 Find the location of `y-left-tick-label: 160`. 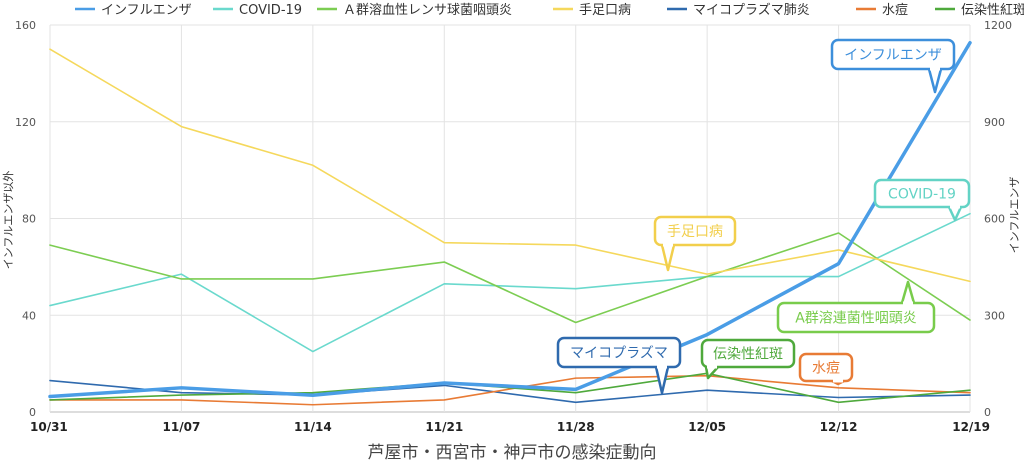

y-left-tick-label: 160 is located at coordinates (25, 25).